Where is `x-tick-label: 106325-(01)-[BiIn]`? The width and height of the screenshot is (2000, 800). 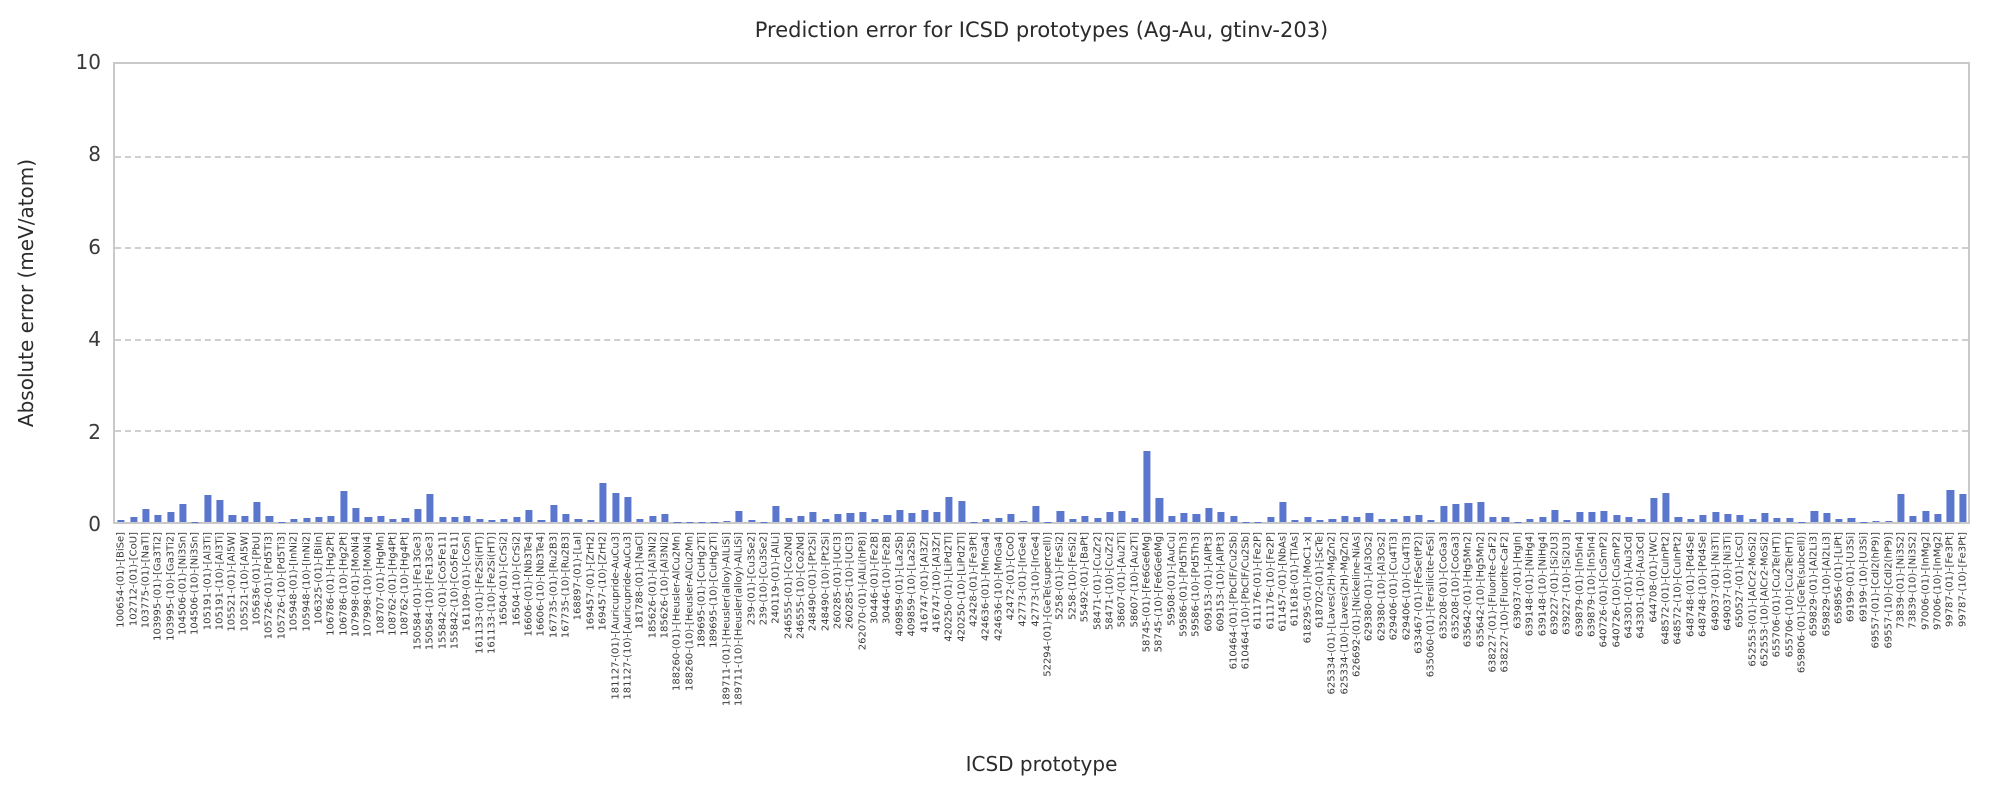
x-tick-label: 106325-(01)-[BiIn] is located at coordinates (319, 578).